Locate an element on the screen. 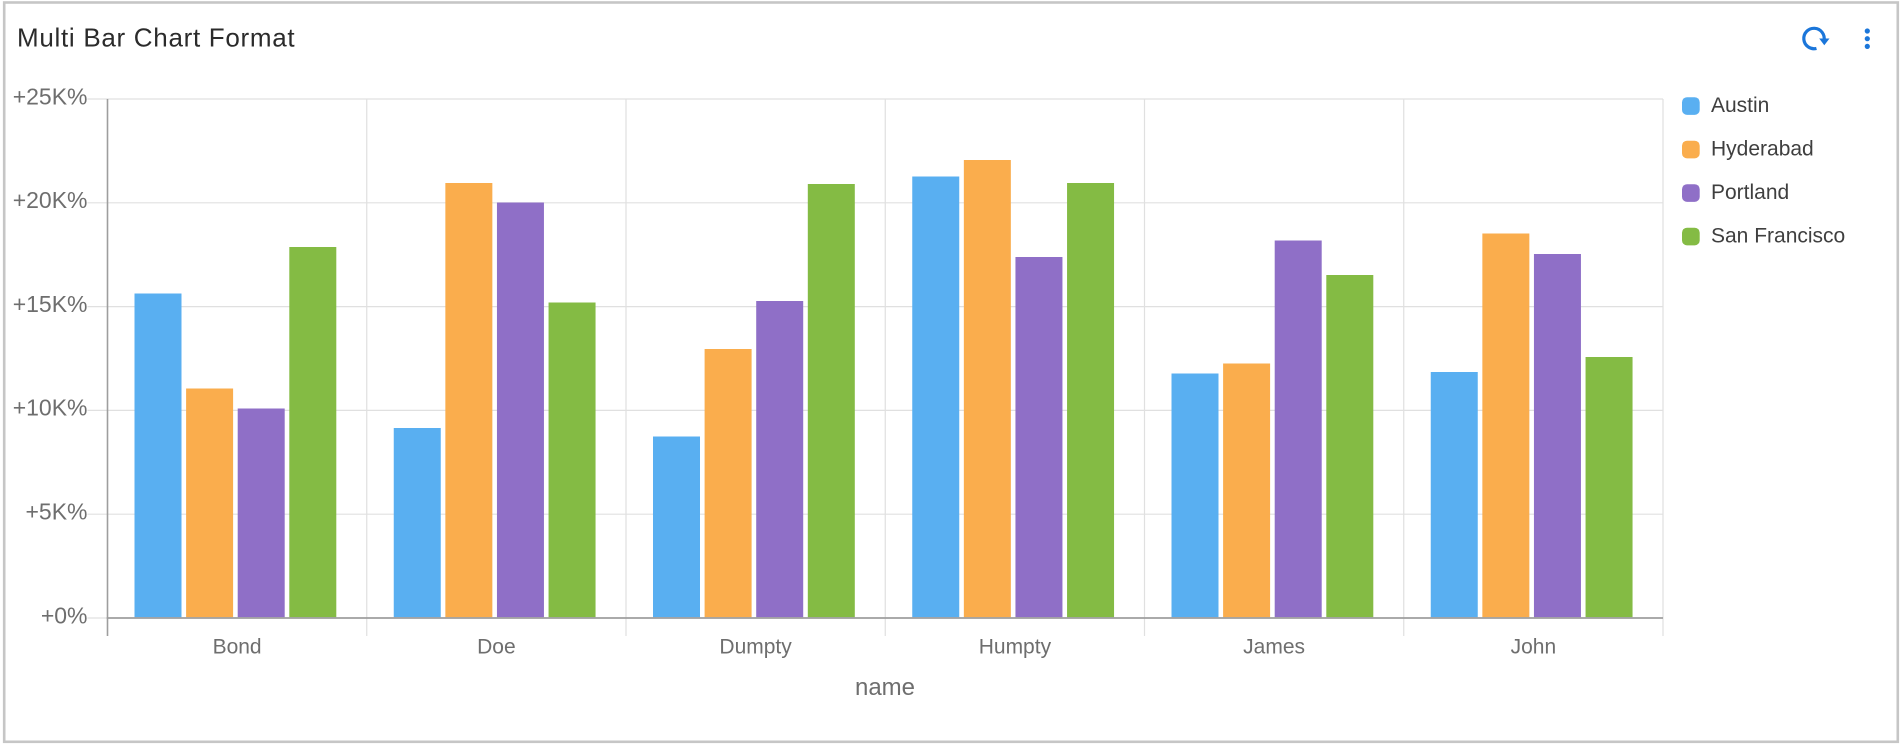  svg-text: Humpty is located at coordinates (1015, 646).